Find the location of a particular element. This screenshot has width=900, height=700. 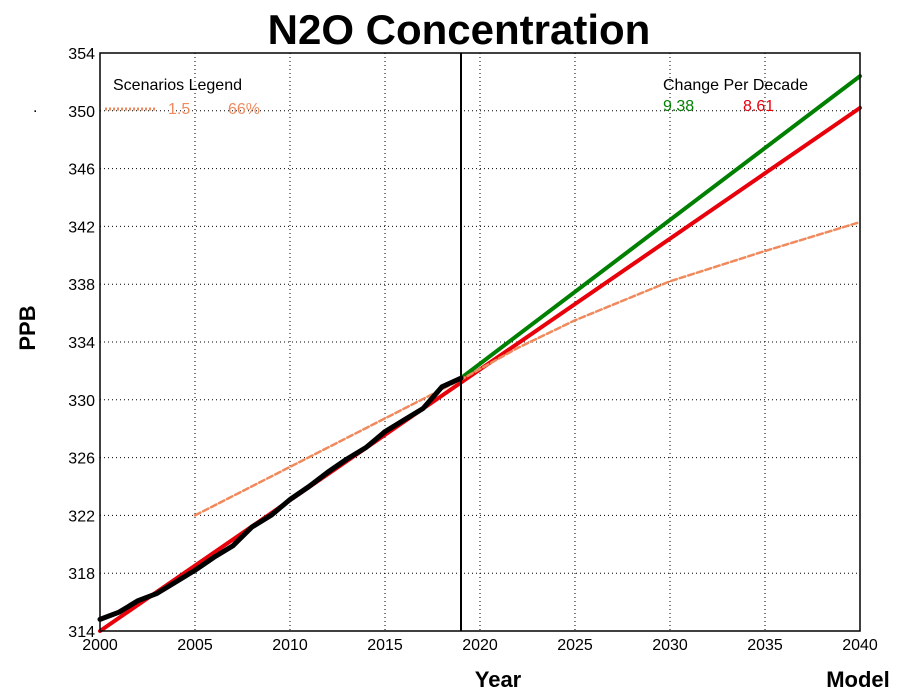

y-tick-label: 350 is located at coordinates (81, 112).